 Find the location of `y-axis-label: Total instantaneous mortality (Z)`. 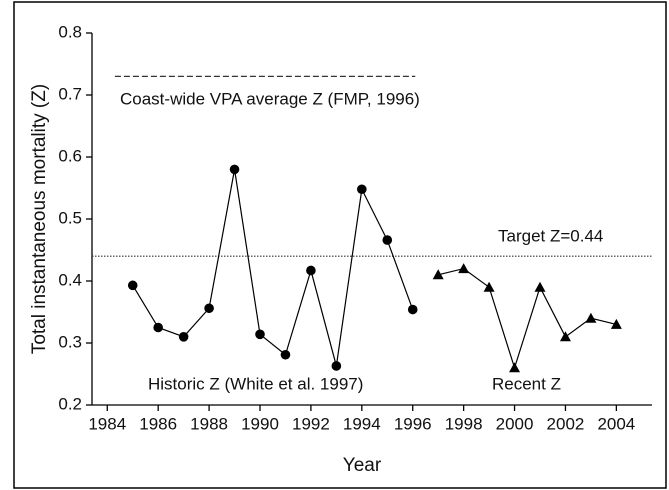

y-axis-label: Total instantaneous mortality (Z) is located at coordinates (39, 219).